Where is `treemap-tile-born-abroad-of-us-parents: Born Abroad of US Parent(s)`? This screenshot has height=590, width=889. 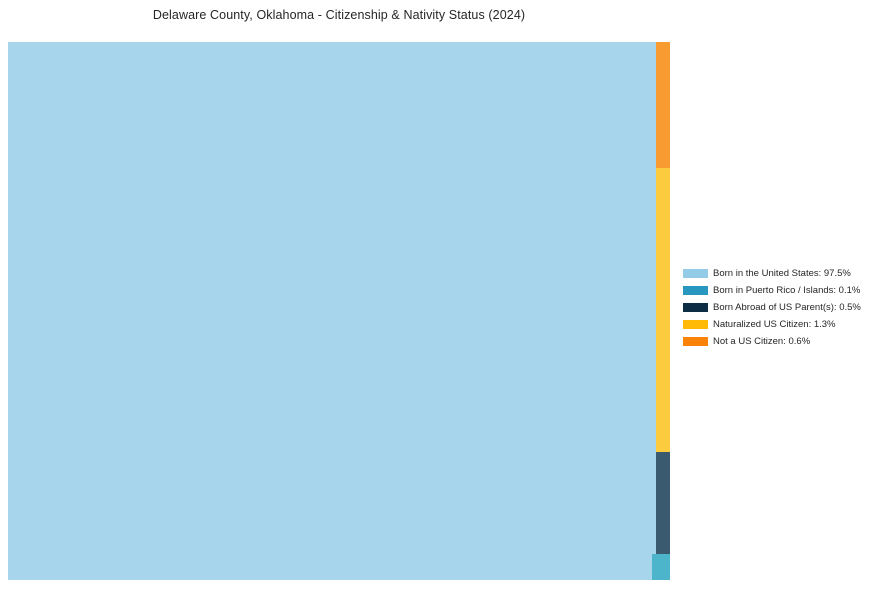 treemap-tile-born-abroad-of-us-parents: Born Abroad of US Parent(s) is located at coordinates (663, 503).